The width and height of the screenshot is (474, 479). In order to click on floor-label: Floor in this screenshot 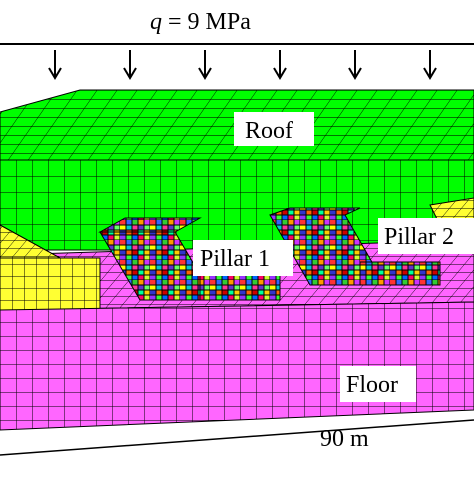, I will do `click(372, 385)`.